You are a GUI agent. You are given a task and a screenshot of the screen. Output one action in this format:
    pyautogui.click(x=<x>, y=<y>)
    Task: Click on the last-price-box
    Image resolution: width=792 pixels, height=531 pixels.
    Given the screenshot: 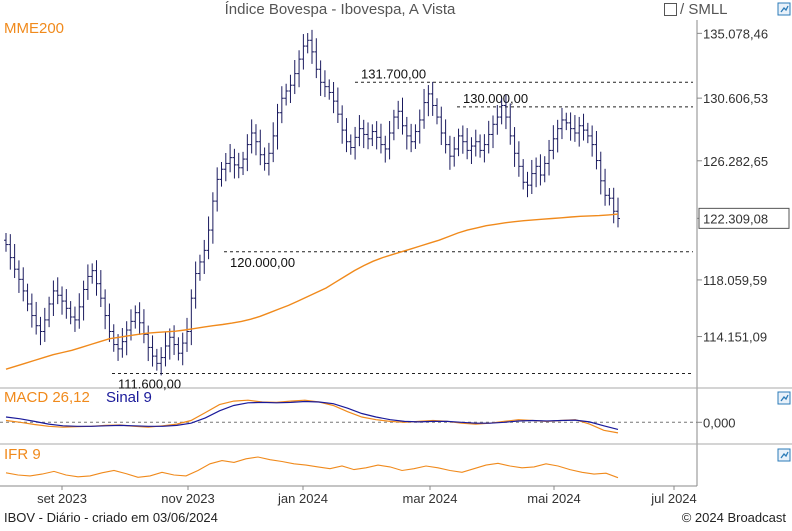 What is the action you would take?
    pyautogui.click(x=744, y=218)
    